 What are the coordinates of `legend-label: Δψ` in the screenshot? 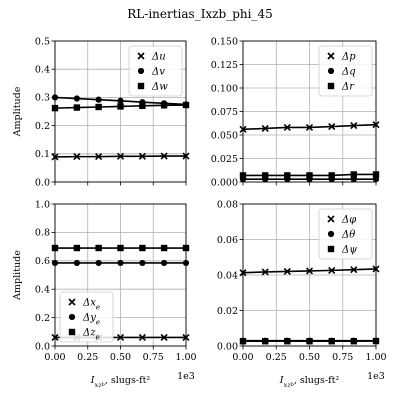 It's located at (349, 250).